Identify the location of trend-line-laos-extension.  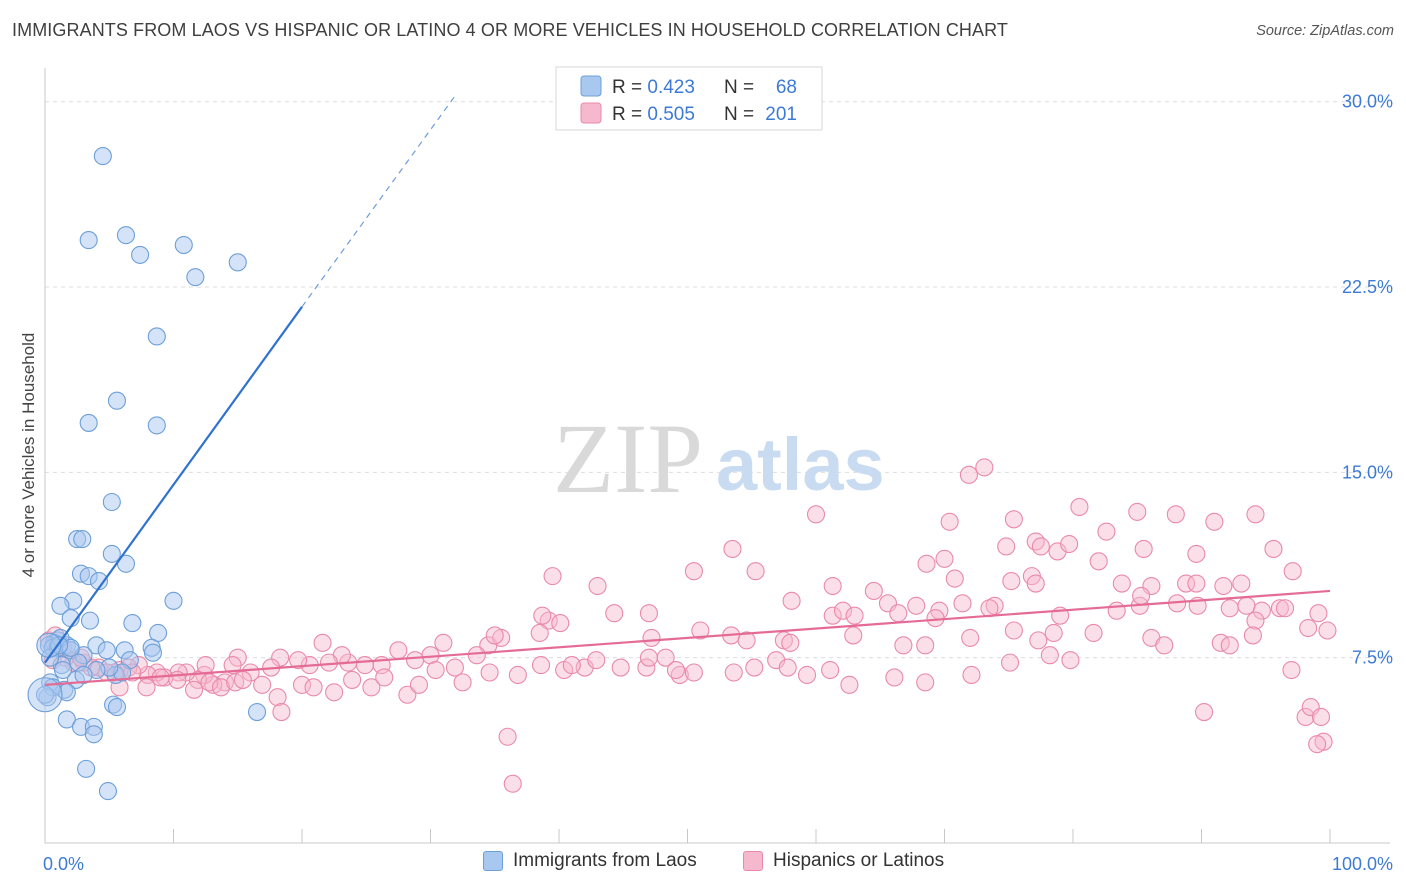
(379, 200).